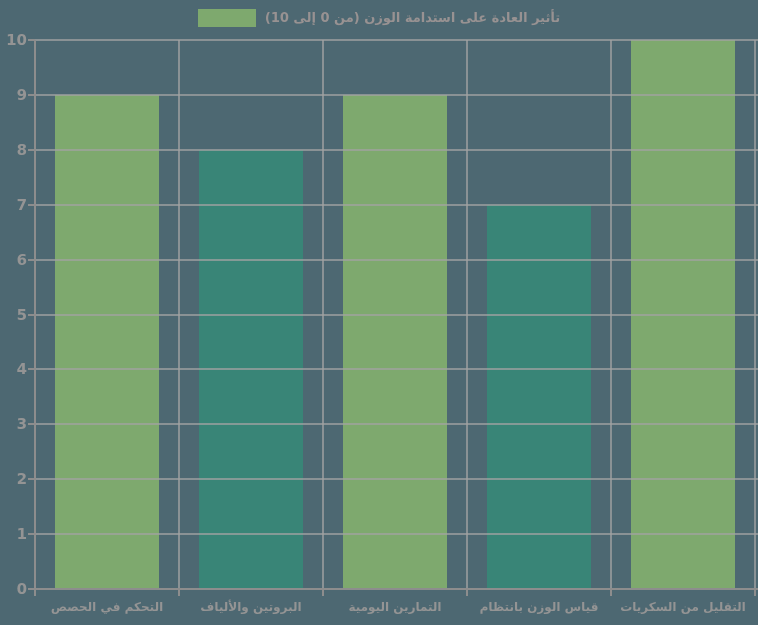 Image resolution: width=758 pixels, height=625 pixels. Describe the element at coordinates (21, 534) in the screenshot. I see `y-tick-label: 1` at that location.